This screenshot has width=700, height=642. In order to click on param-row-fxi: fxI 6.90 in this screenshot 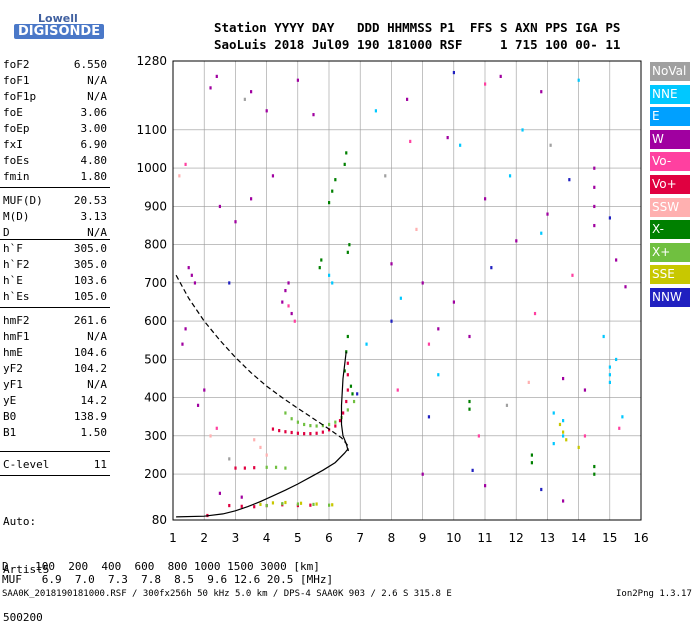, I will do `click(55, 146)`.